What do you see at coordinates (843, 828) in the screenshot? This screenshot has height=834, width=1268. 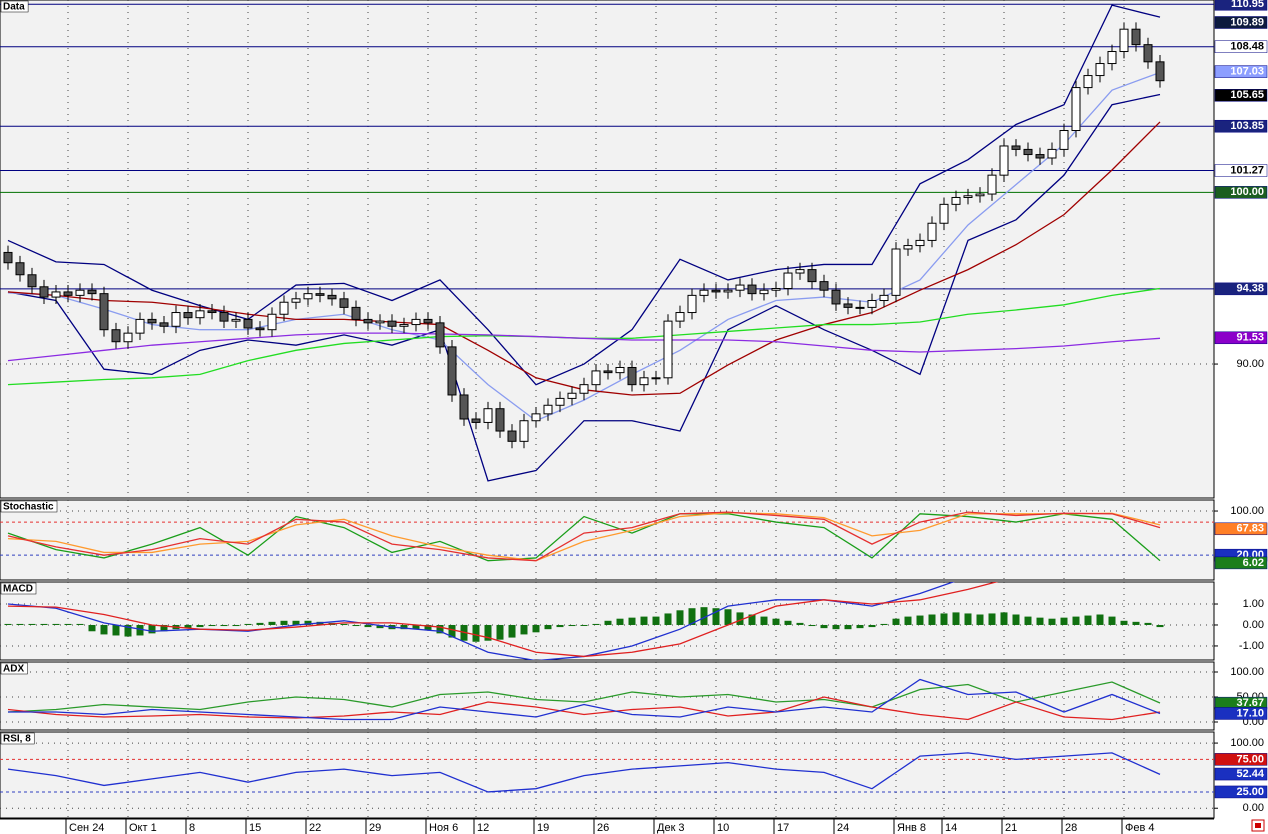 I see `x-tick-label: 24` at bounding box center [843, 828].